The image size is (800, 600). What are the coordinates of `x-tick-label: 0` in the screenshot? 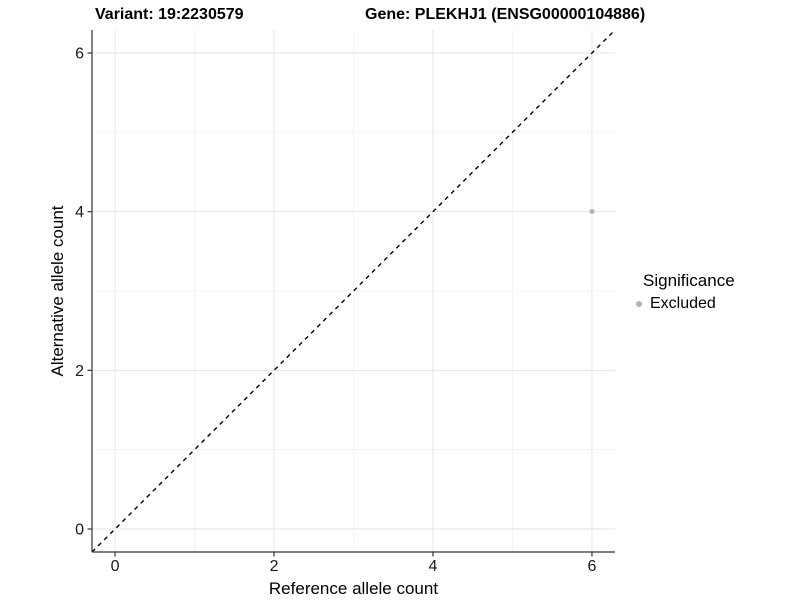 It's located at (115, 566).